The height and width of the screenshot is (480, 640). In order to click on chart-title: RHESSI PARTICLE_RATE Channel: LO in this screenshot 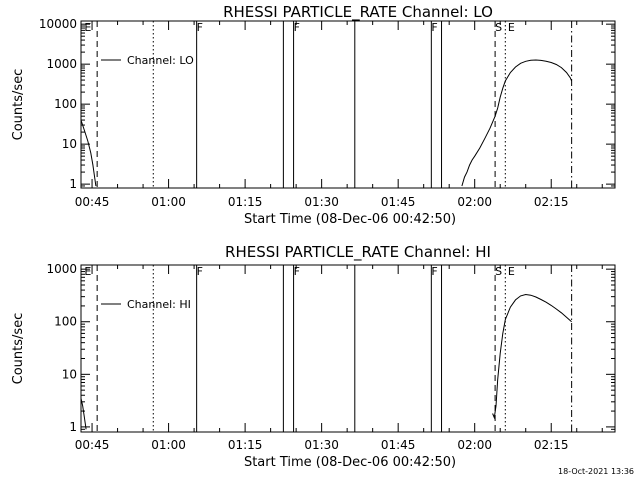, I will do `click(358, 12)`.